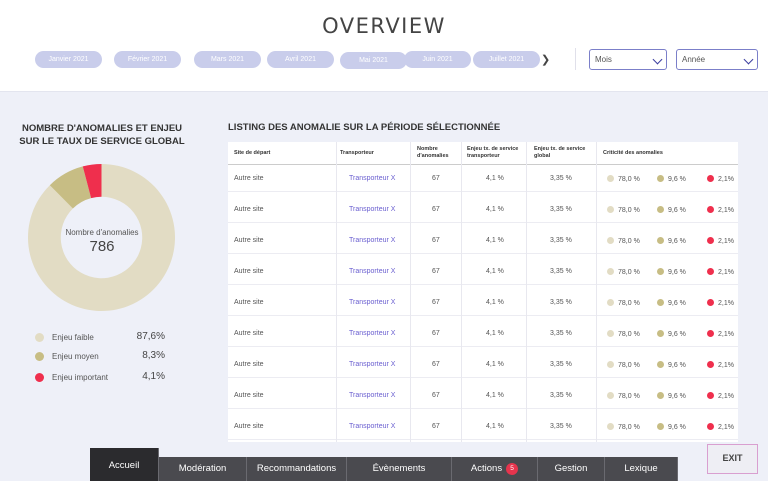  Describe the element at coordinates (437, 59) in the screenshot. I see `month-pill-juin: Juin 2021` at that location.